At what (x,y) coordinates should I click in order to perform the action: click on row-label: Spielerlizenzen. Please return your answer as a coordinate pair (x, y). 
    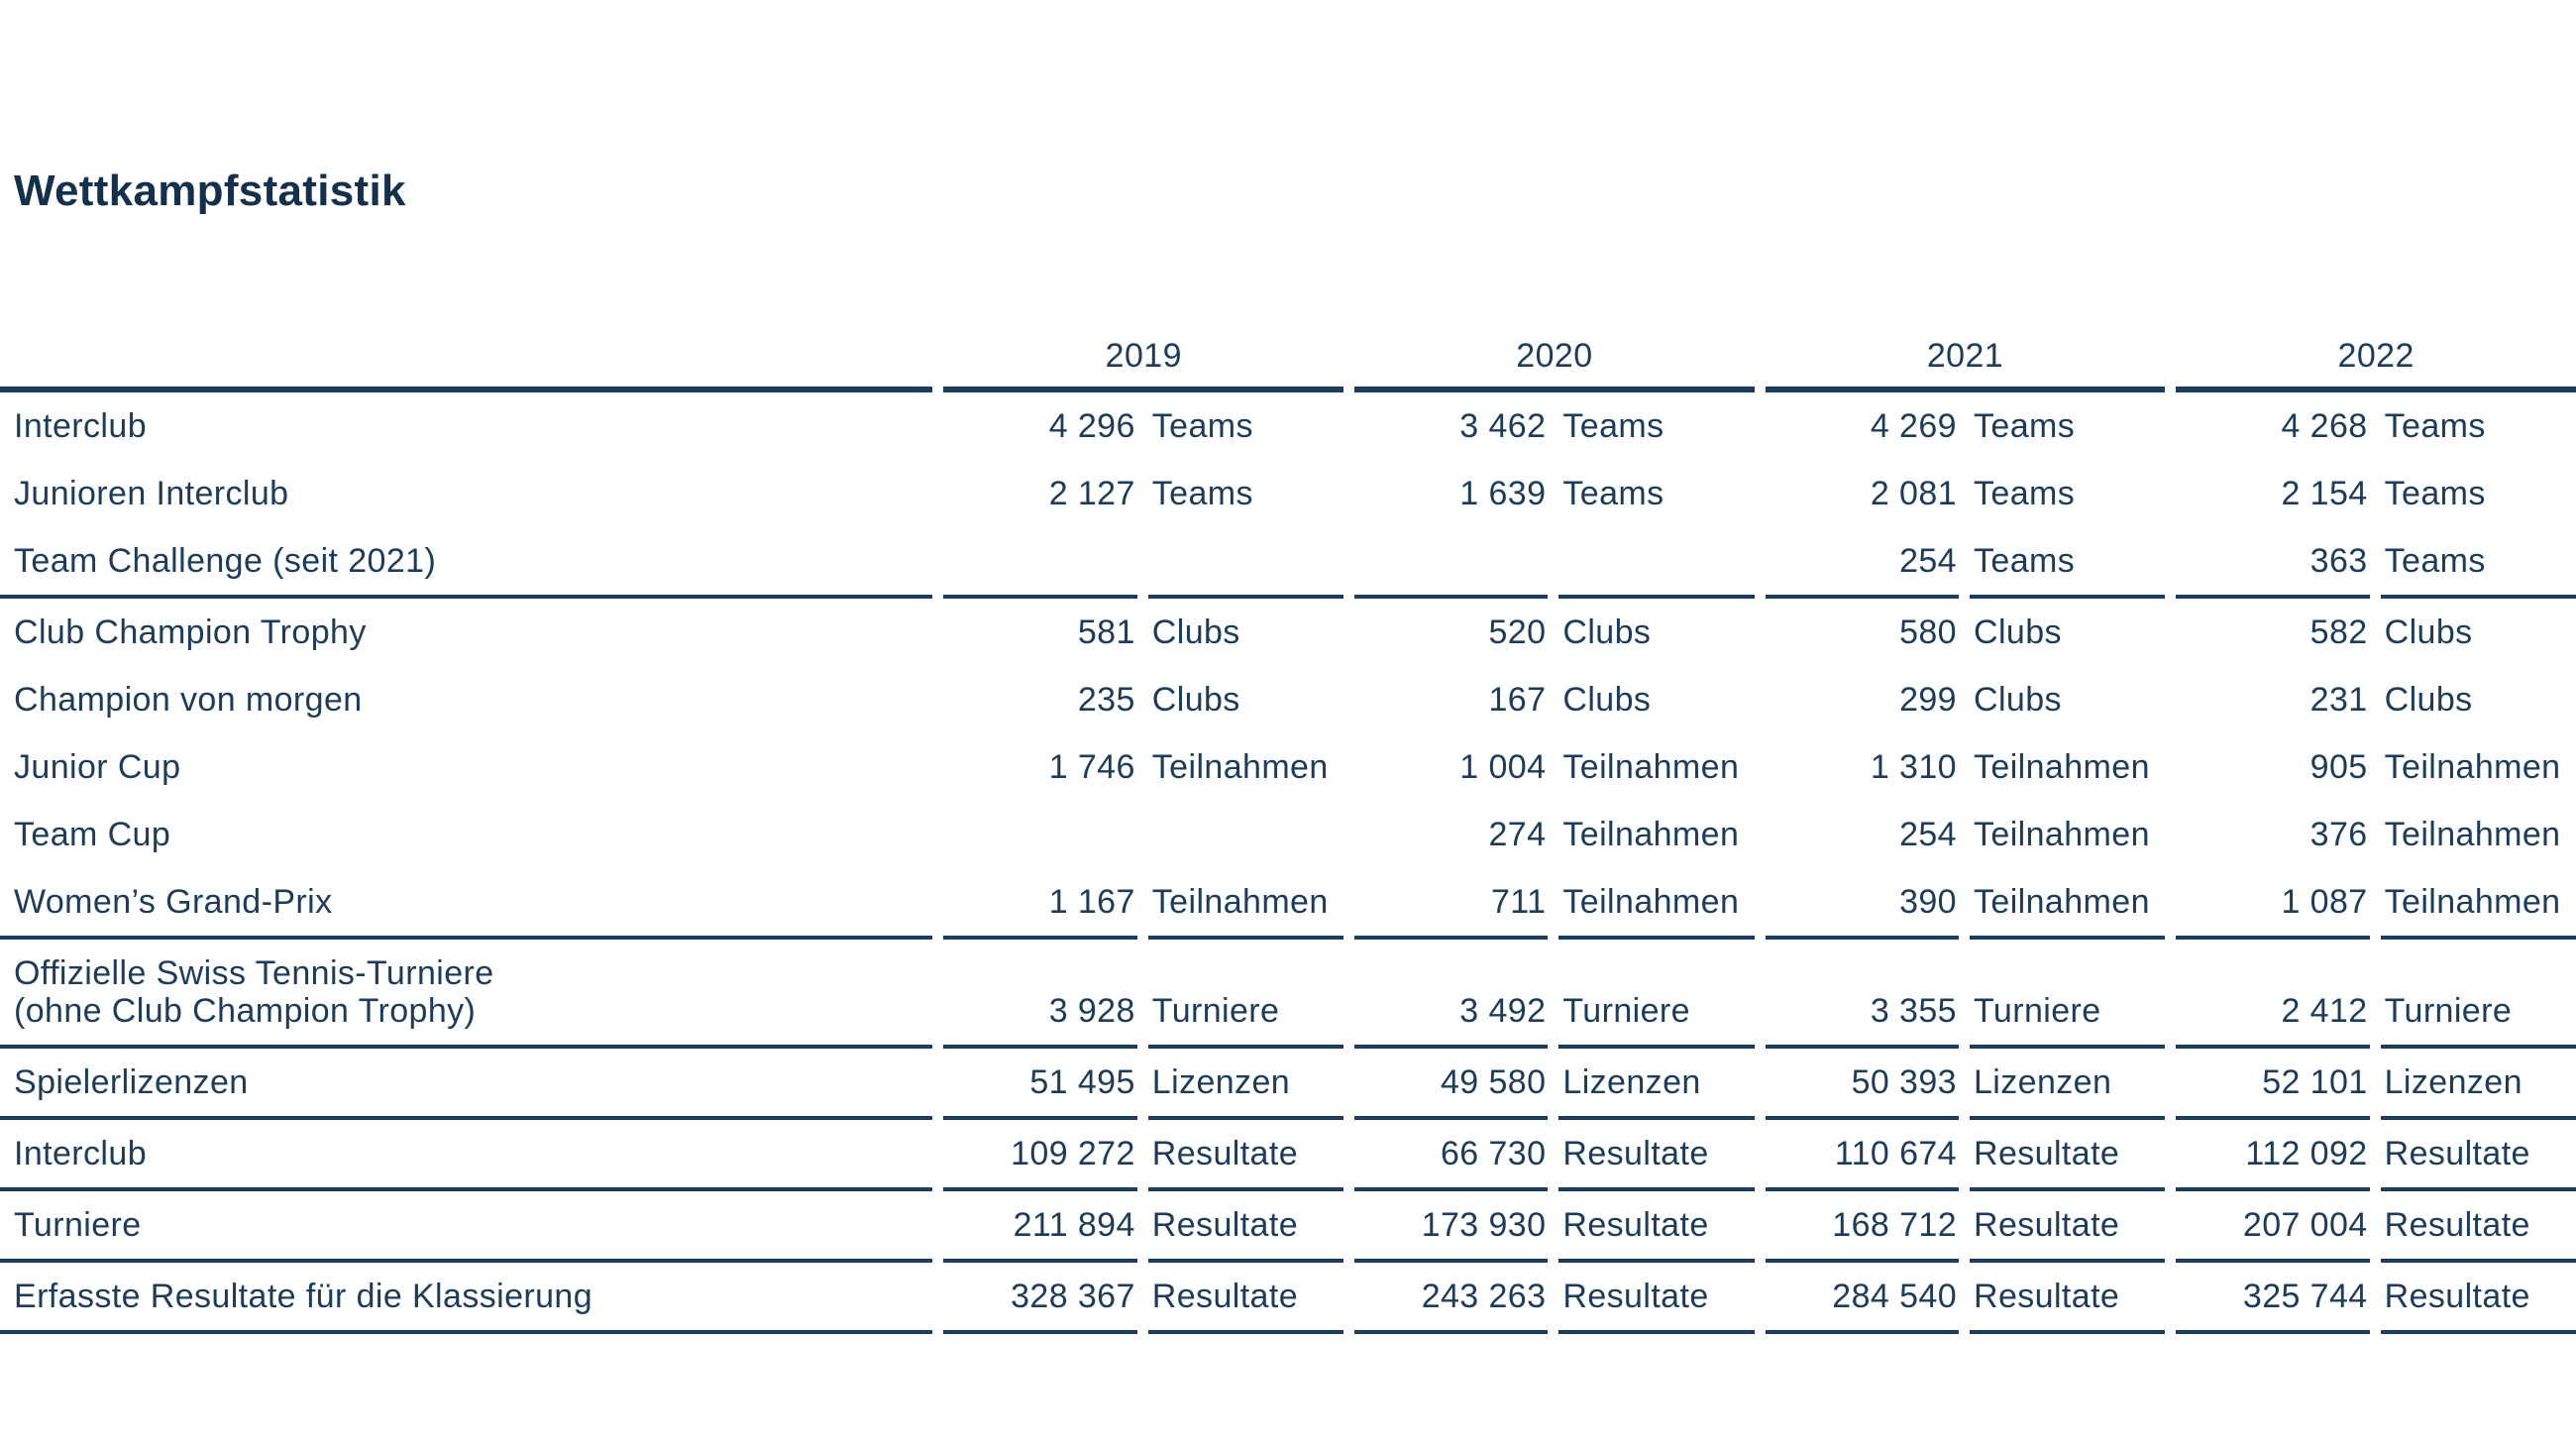
    Looking at the image, I should click on (467, 1084).